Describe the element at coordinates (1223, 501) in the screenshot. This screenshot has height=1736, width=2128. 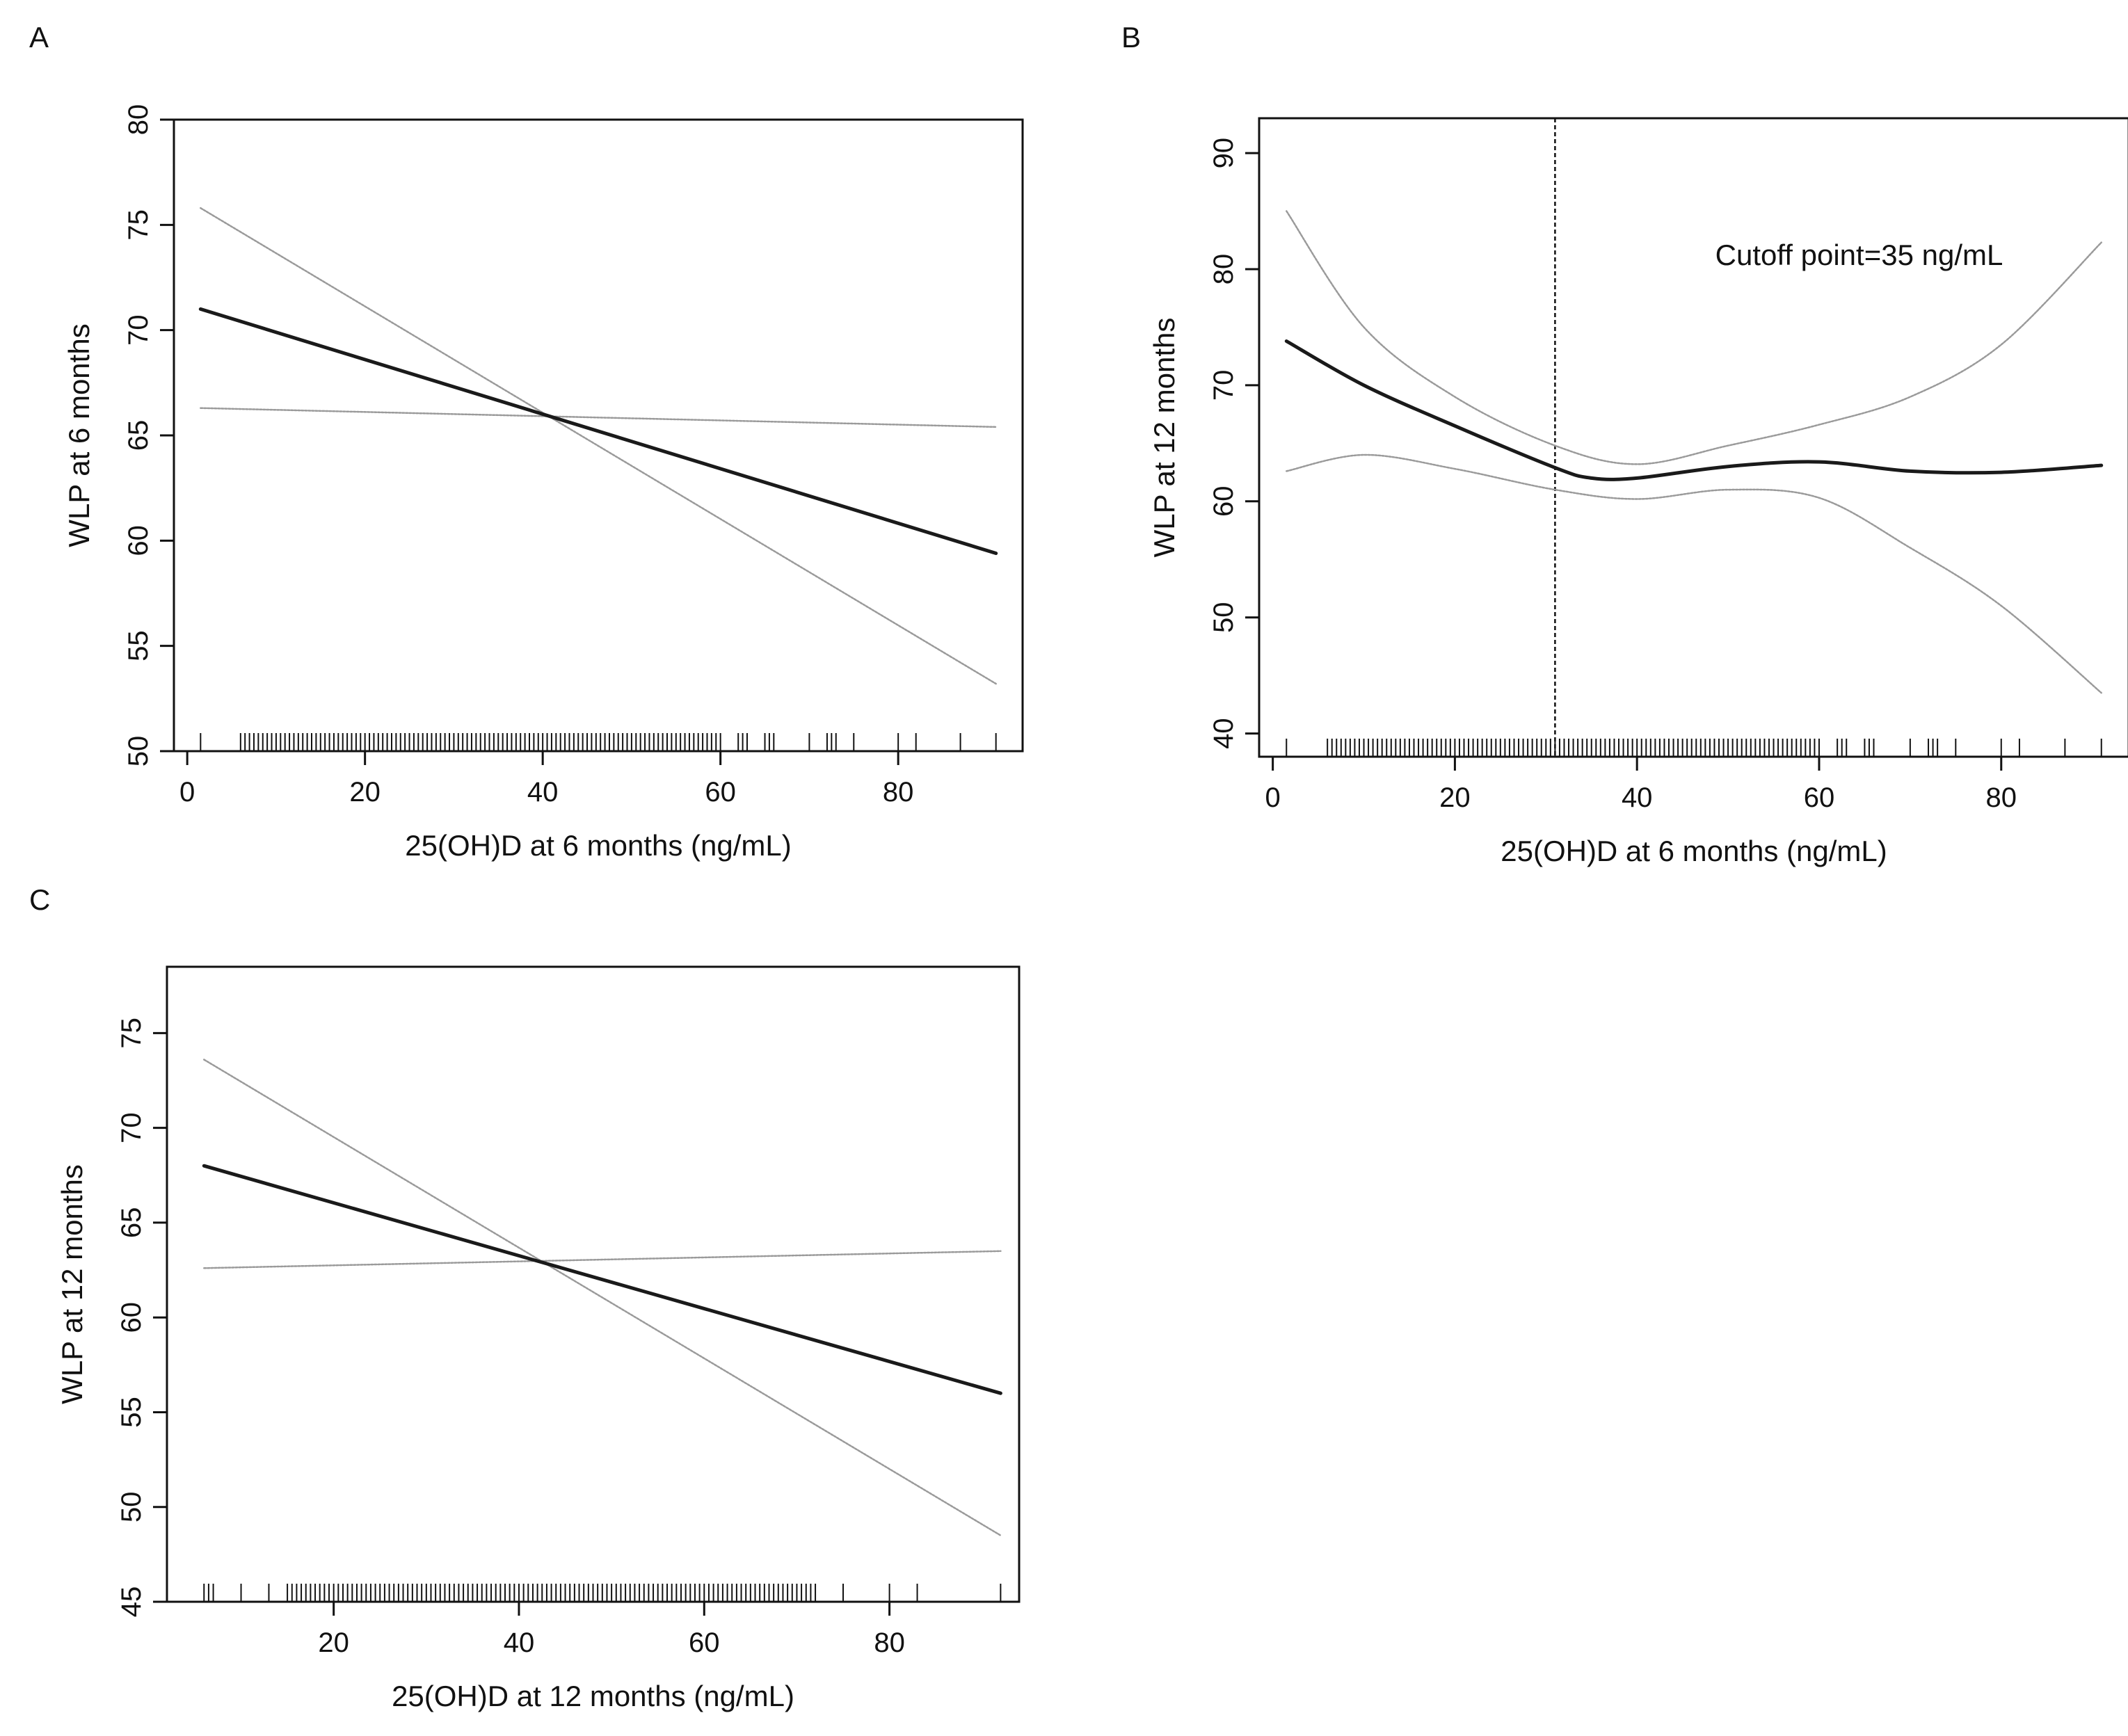
I see `panel-b-y-tick-label: 60` at that location.